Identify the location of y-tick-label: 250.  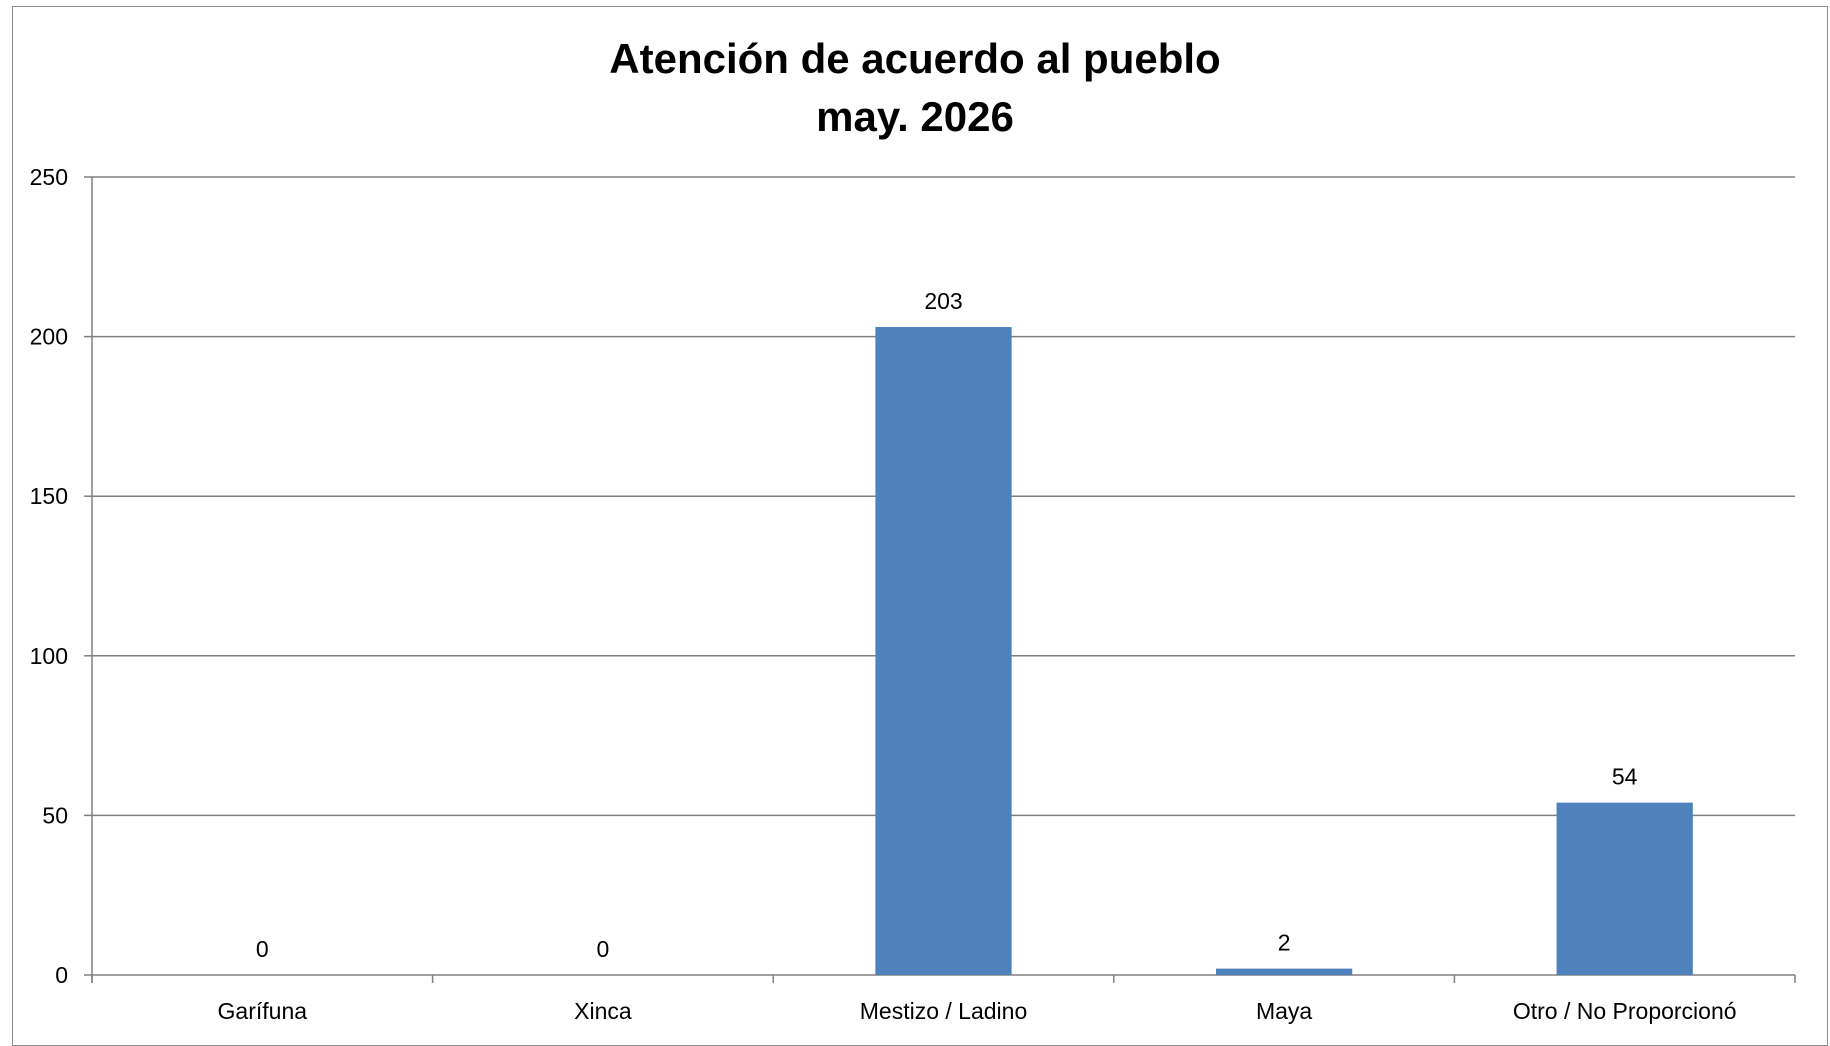
(49, 177).